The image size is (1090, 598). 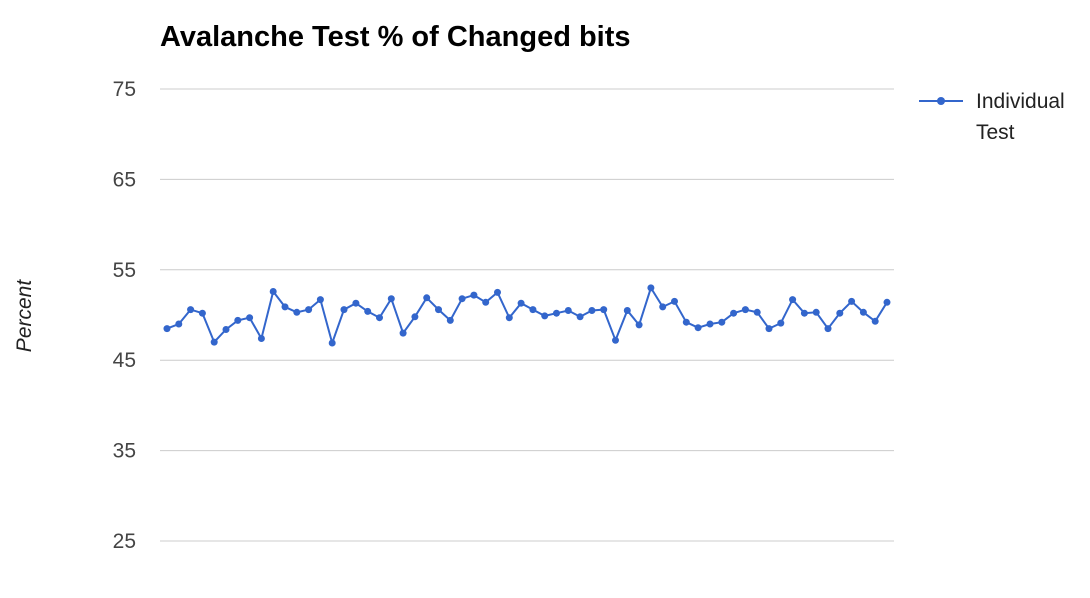 I want to click on y-tick-label: 65, so click(x=124, y=179).